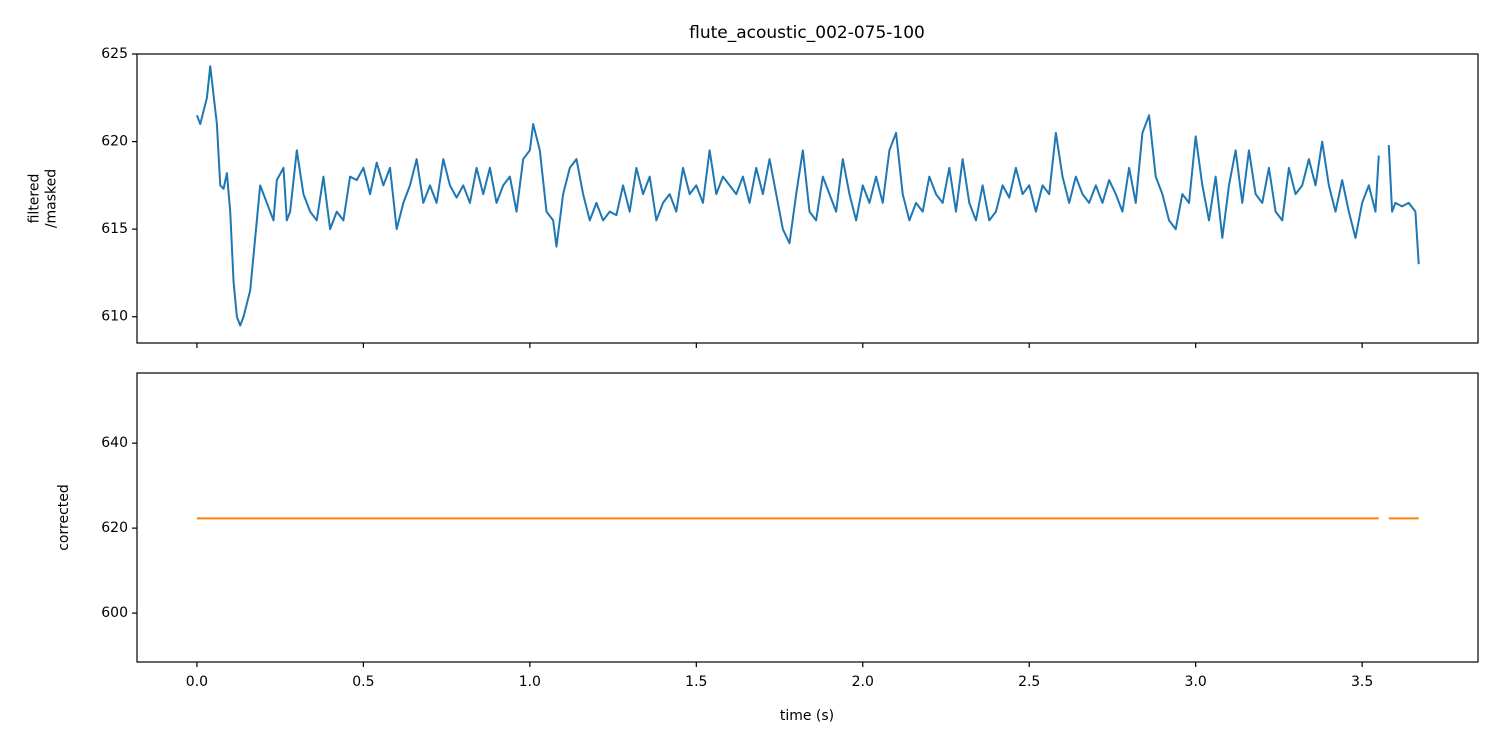 This screenshot has width=1500, height=750. Describe the element at coordinates (114, 443) in the screenshot. I see `y-tick-label: 640` at that location.